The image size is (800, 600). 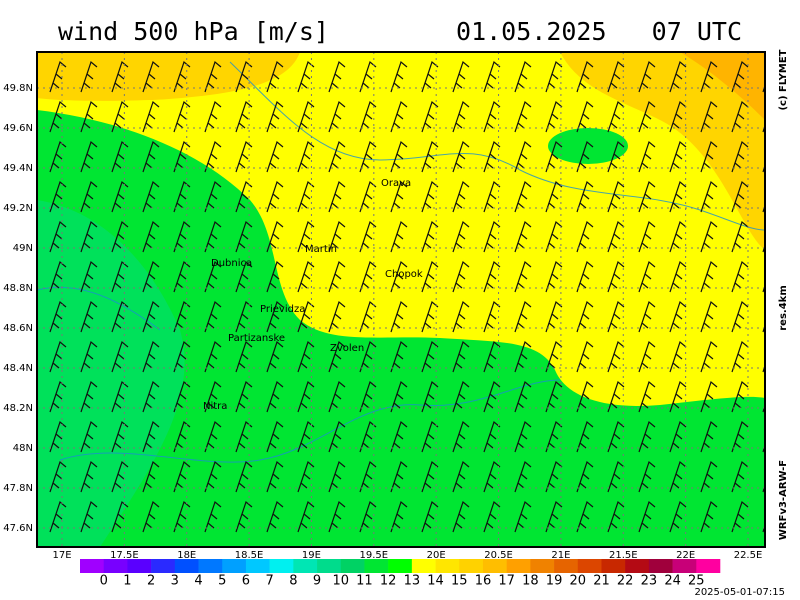 I want to click on place-label: Prievidza, so click(x=282, y=309).